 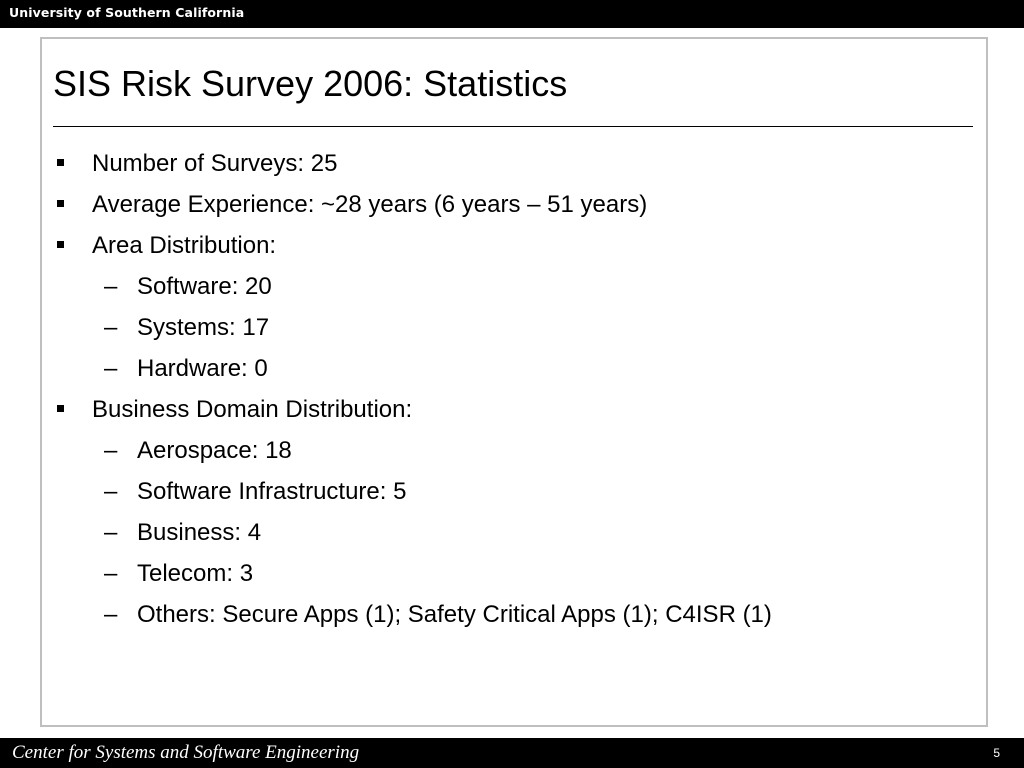 What do you see at coordinates (272, 491) in the screenshot?
I see `sub-bullet-item: Software Infrastructure: 5` at bounding box center [272, 491].